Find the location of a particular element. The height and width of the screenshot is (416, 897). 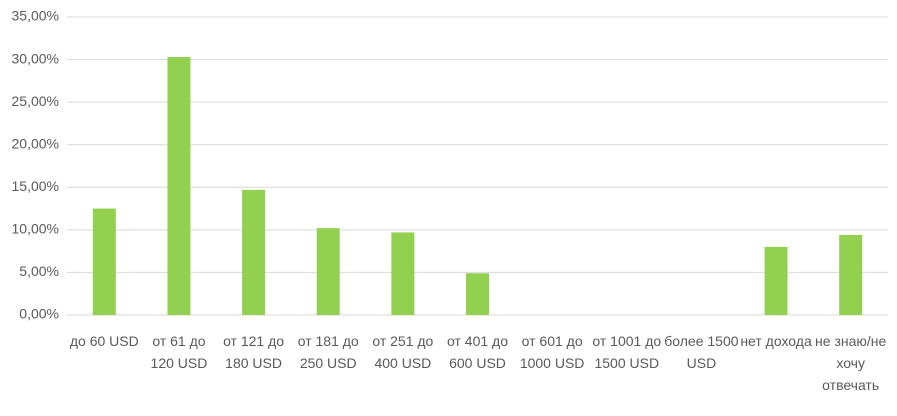

y-tick-label: 15,00% is located at coordinates (35, 186).